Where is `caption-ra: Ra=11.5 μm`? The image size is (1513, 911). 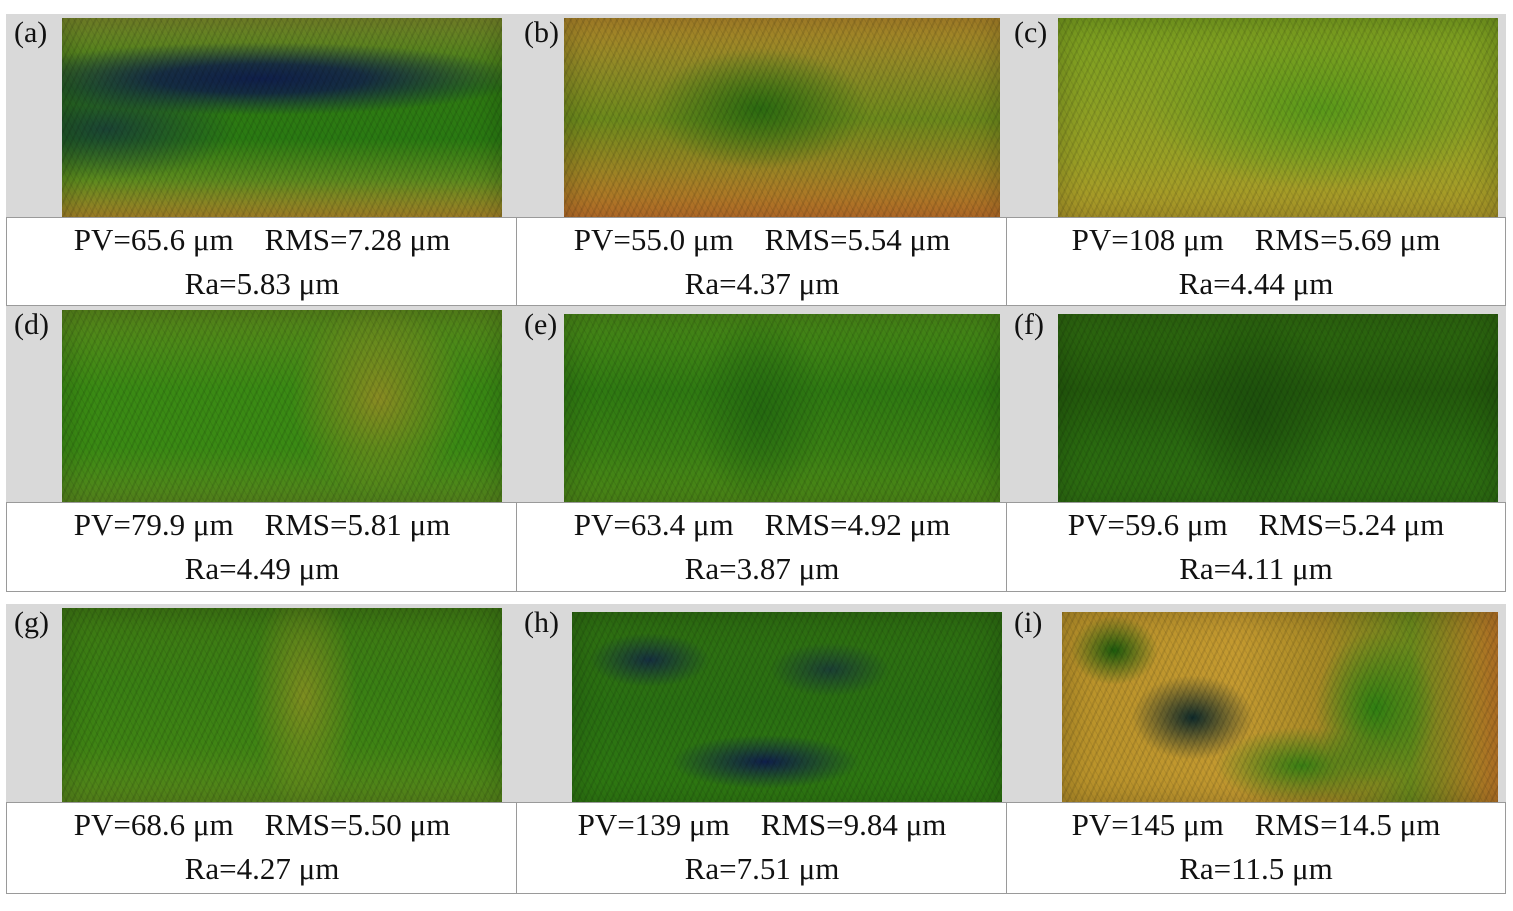 caption-ra: Ra=11.5 μm is located at coordinates (1256, 868).